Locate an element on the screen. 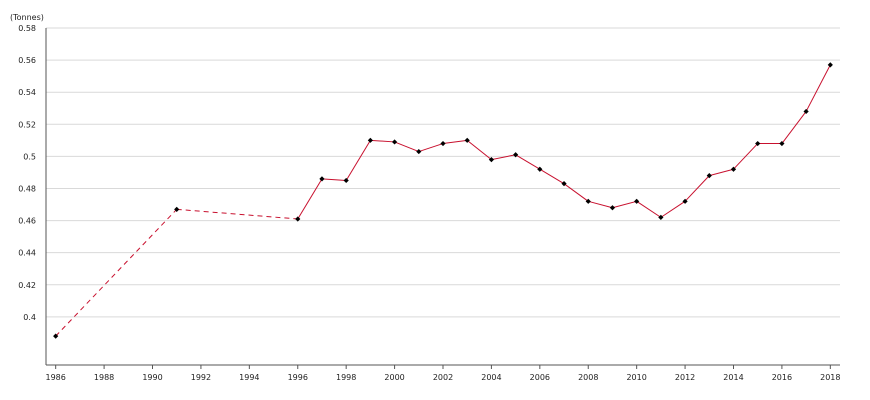  x-tick-label: 1998 is located at coordinates (346, 377).